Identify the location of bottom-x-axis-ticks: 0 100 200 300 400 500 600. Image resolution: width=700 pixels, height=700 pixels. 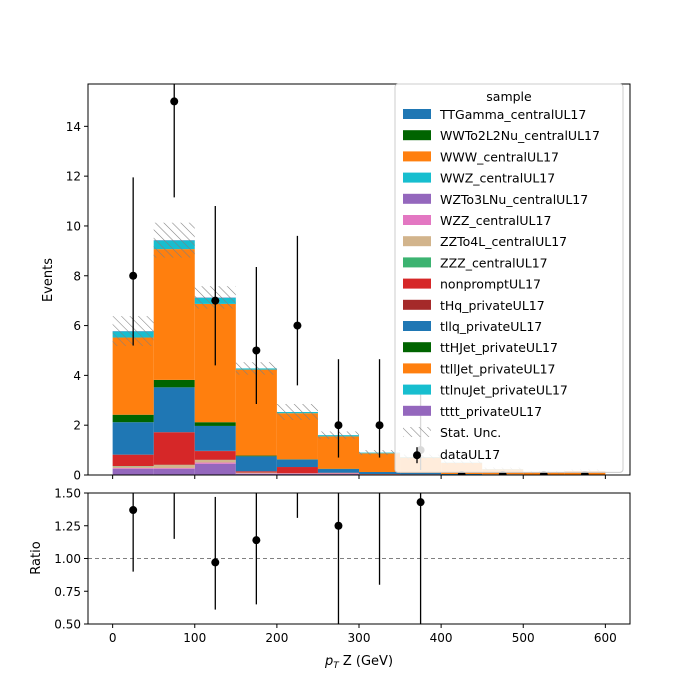
(363, 634).